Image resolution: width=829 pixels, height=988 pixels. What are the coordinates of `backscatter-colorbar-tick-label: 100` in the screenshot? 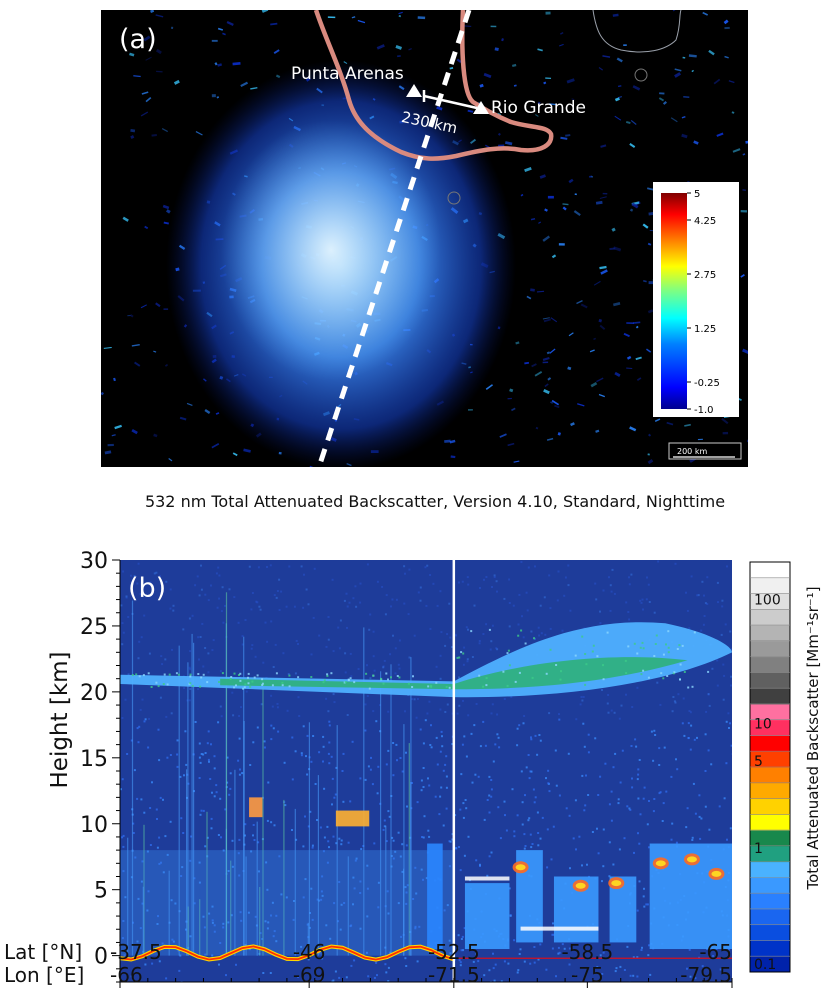 It's located at (767, 600).